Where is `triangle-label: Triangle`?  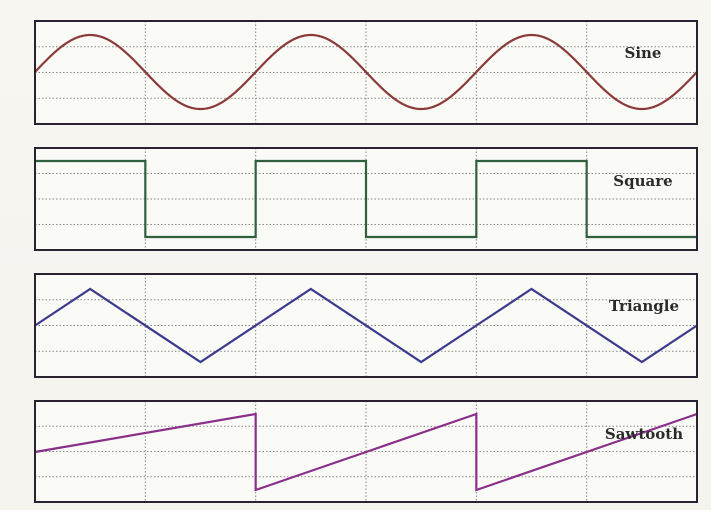
triangle-label: Triangle is located at coordinates (644, 306).